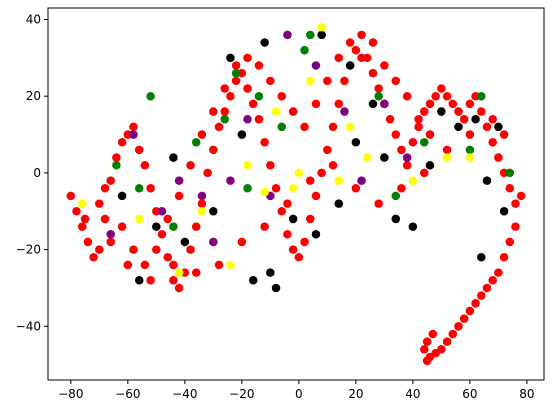  What do you see at coordinates (127, 394) in the screenshot?
I see `x-tick-label: −60` at bounding box center [127, 394].